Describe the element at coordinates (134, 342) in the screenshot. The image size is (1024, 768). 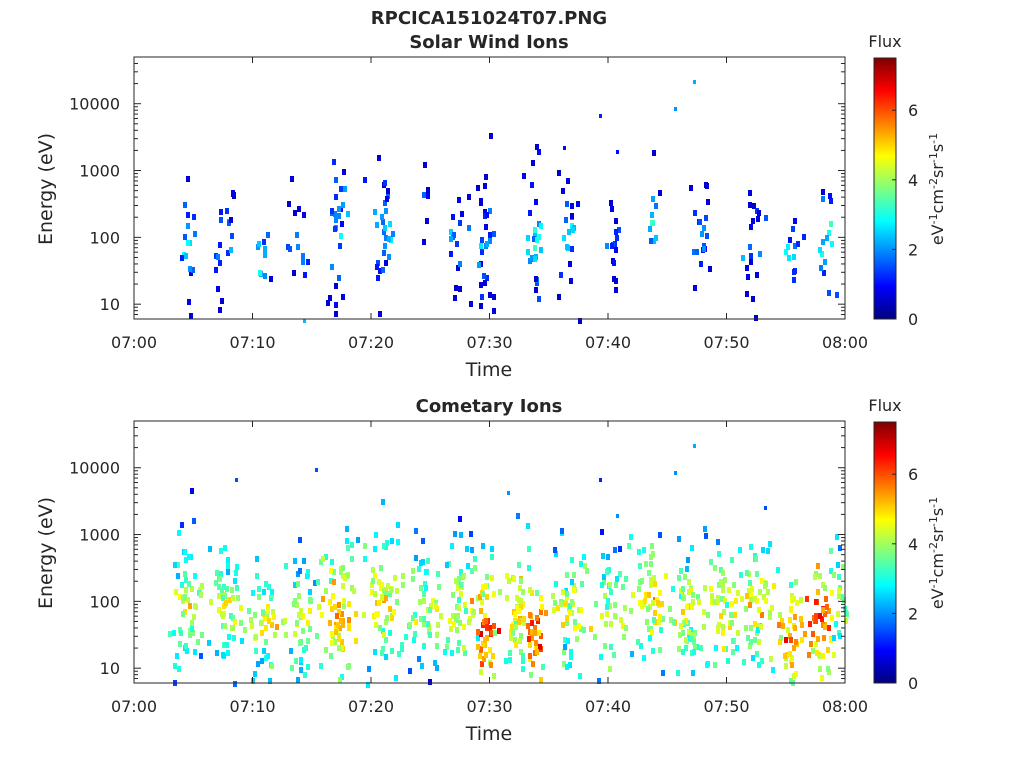
I see `x-tick-label: 07:00` at that location.